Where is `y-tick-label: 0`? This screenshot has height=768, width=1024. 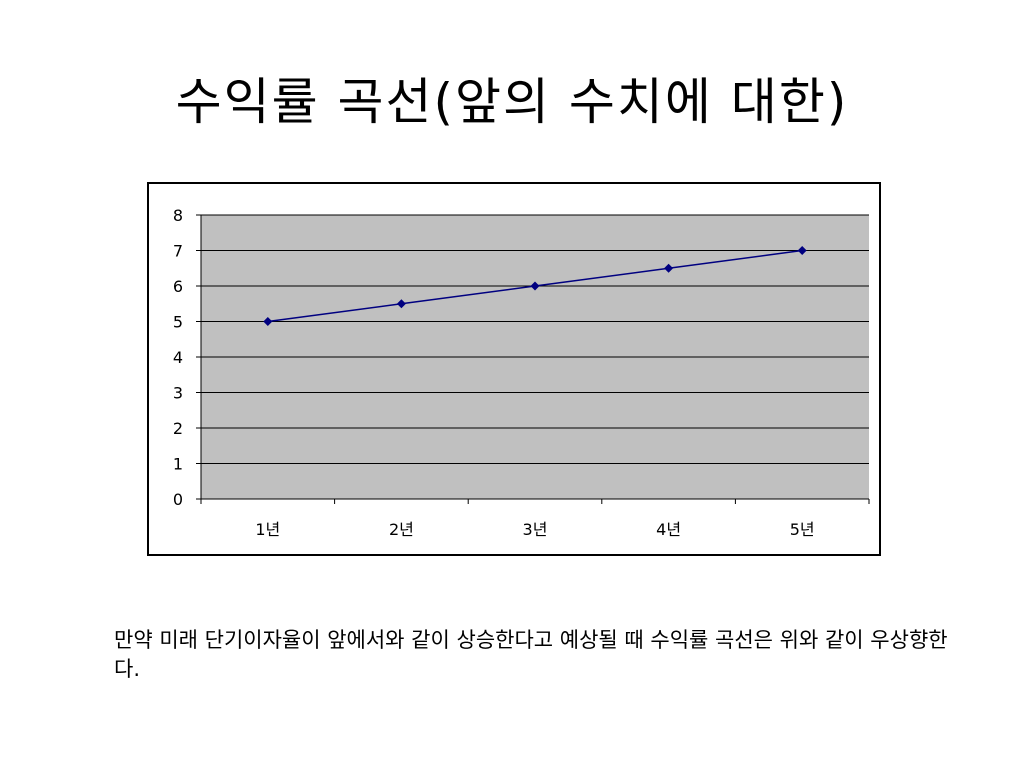
y-tick-label: 0 is located at coordinates (178, 499).